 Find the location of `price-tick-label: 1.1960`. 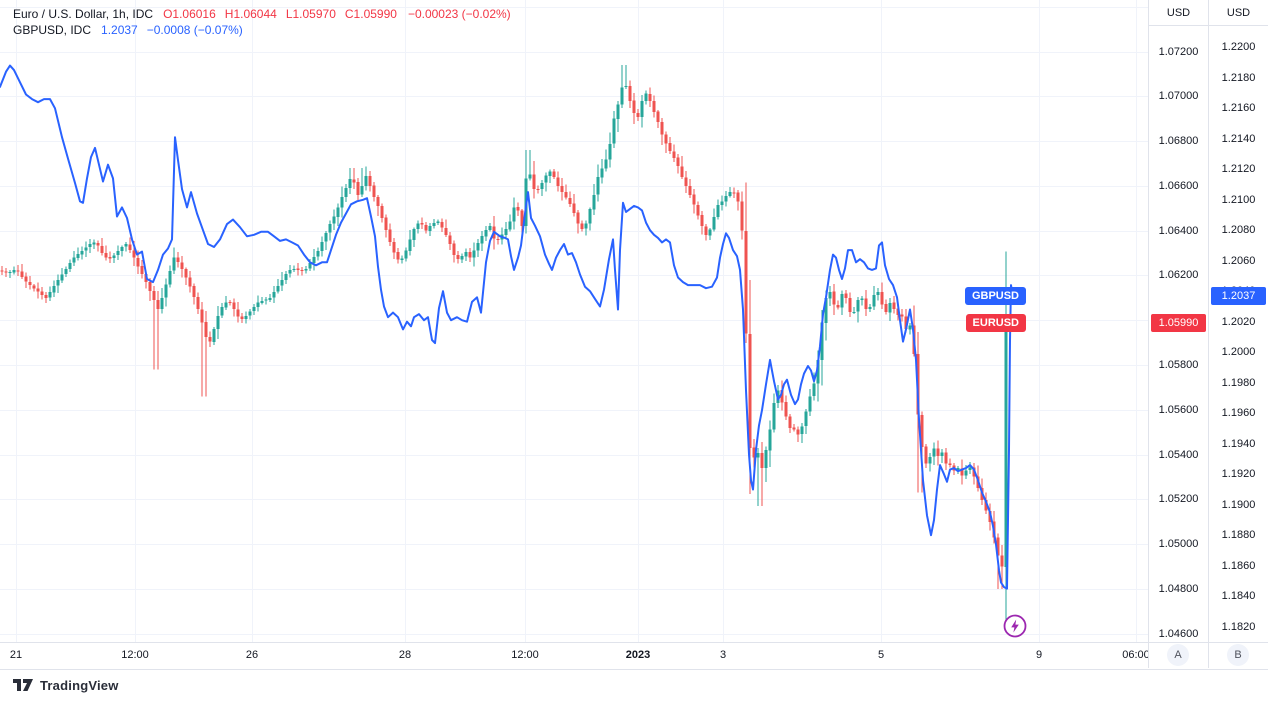

price-tick-label: 1.1960 is located at coordinates (1238, 413).